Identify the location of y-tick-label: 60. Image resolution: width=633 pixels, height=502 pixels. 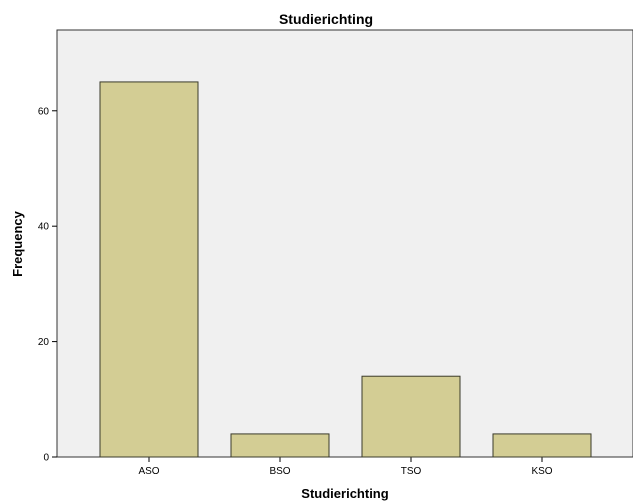
(44, 111).